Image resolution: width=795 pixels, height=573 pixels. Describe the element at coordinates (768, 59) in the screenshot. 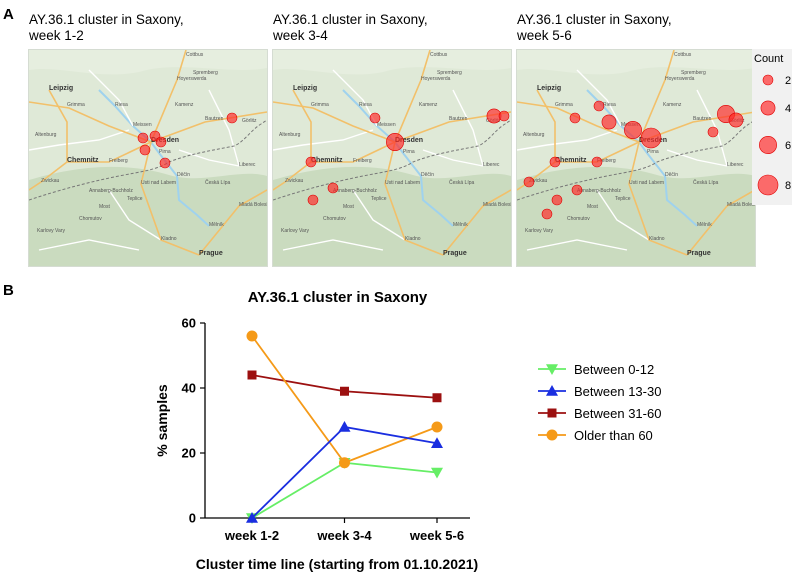

I see `legend-title: Count` at that location.